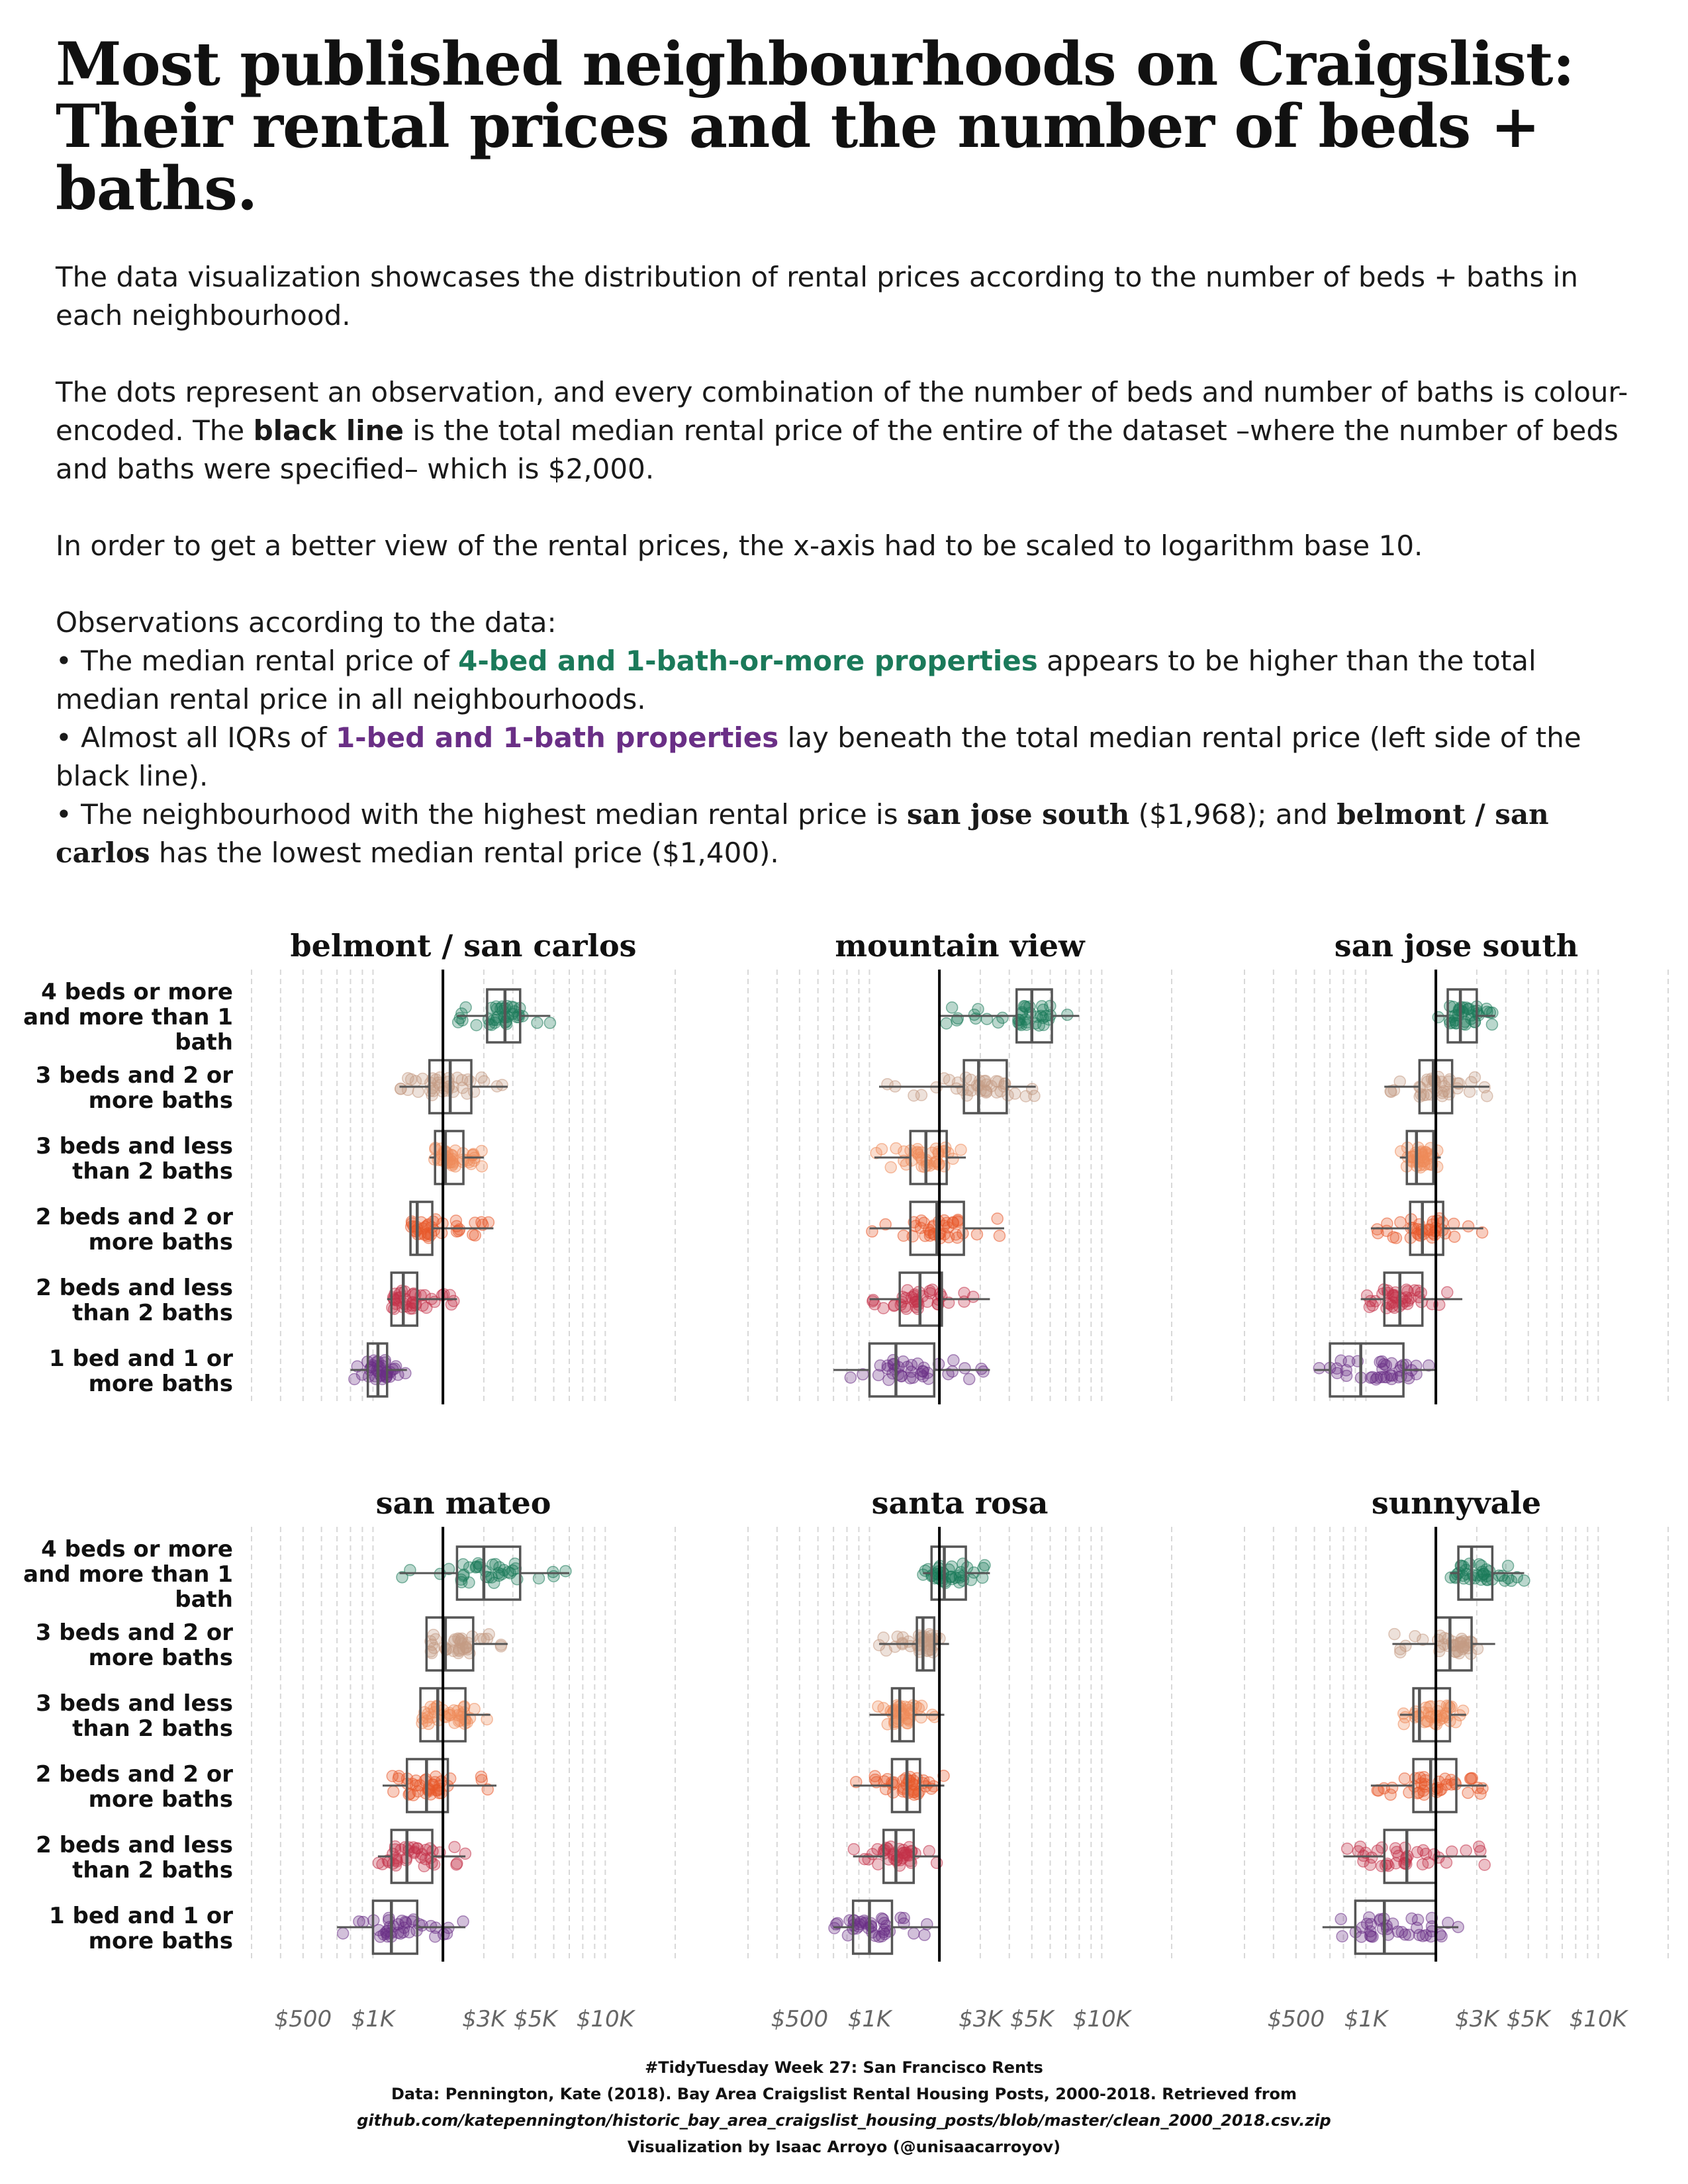  What do you see at coordinates (141, 1359) in the screenshot?
I see `category-label: 1 bed and 1 or` at bounding box center [141, 1359].